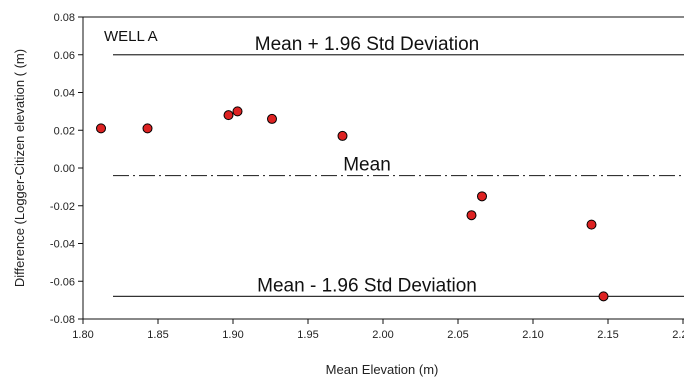 The height and width of the screenshot is (384, 684). What do you see at coordinates (232, 335) in the screenshot?
I see `x-tick-label: 1.90` at bounding box center [232, 335].